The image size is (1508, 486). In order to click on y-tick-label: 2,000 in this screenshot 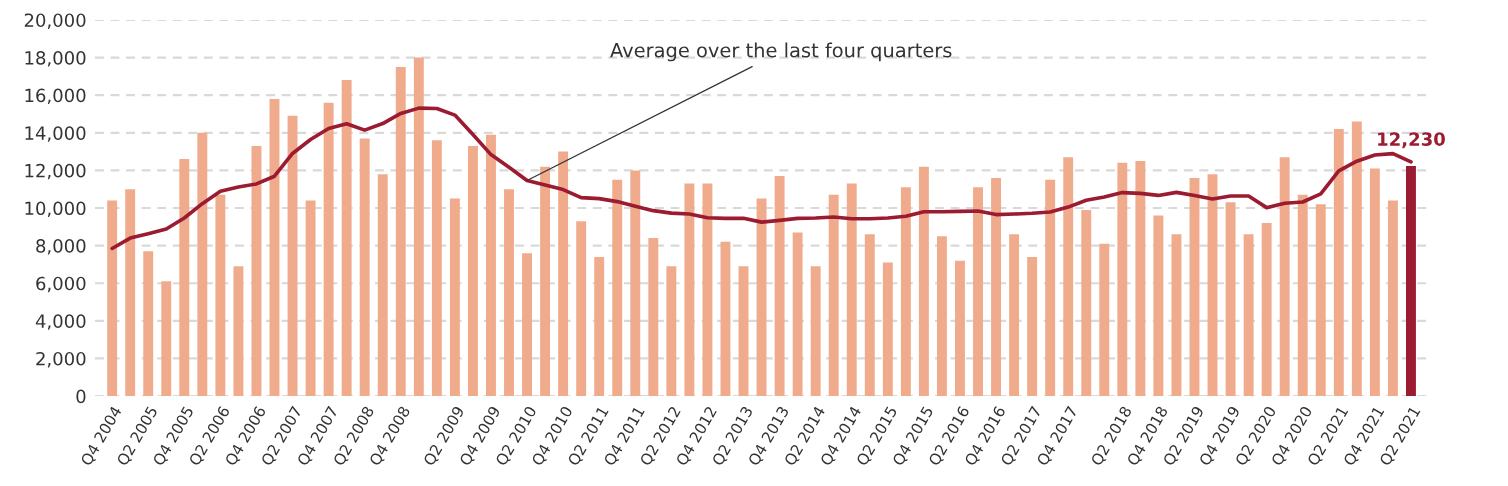, I will do `click(61, 359)`.